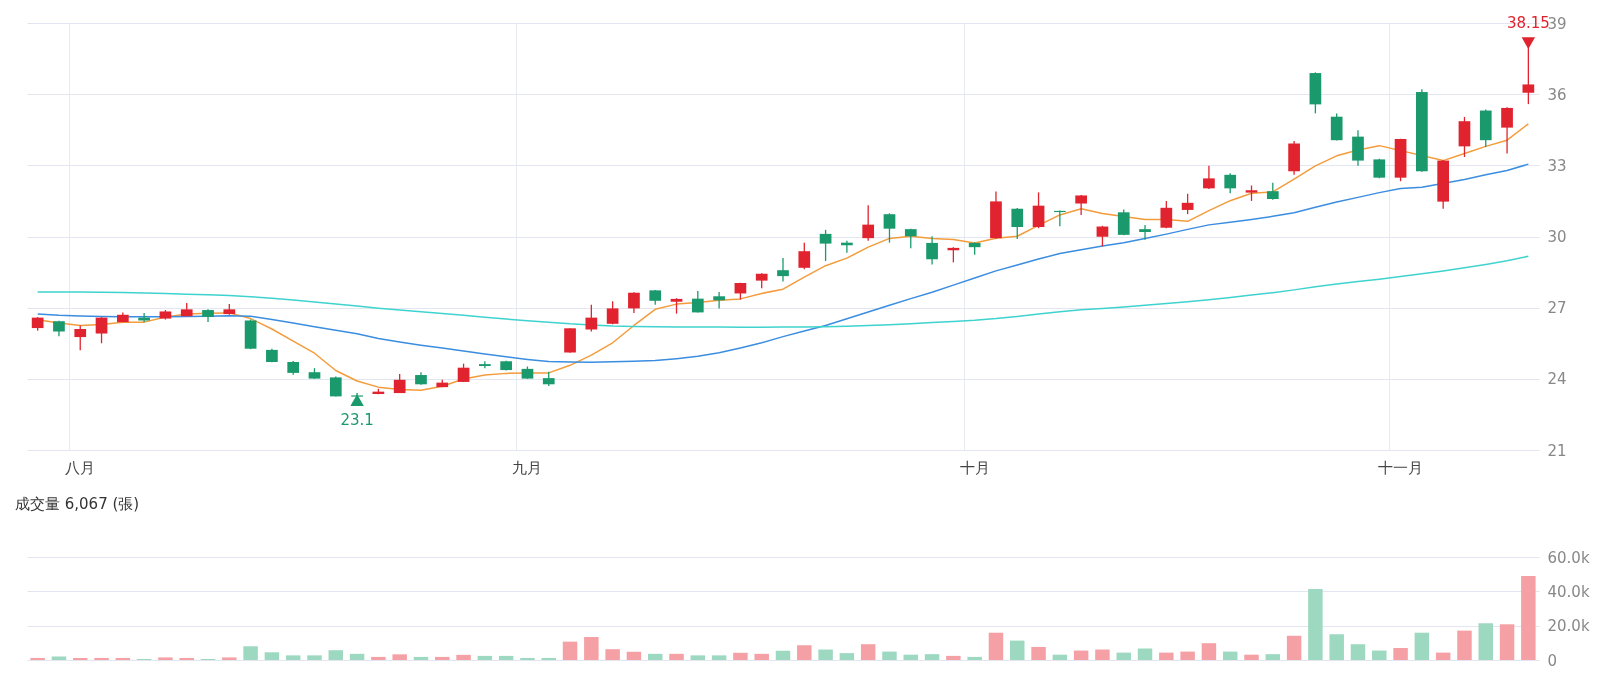 The image size is (1599, 698). I want to click on x-tick-label: 八月, so click(80, 467).